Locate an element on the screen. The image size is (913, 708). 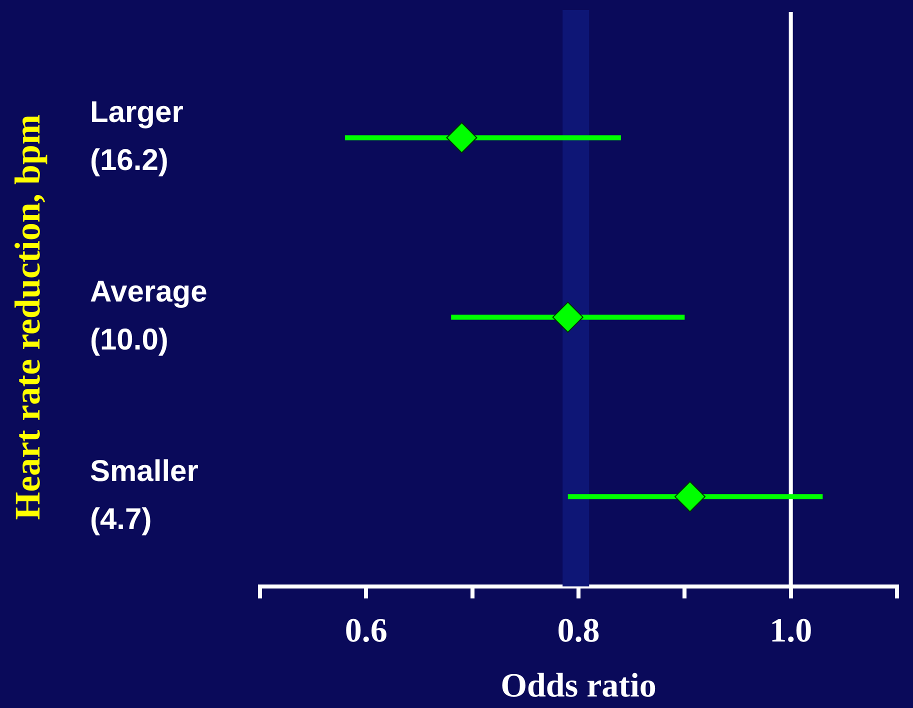
y-axis-title: Heart rate reduction, bpm is located at coordinates (27, 317).